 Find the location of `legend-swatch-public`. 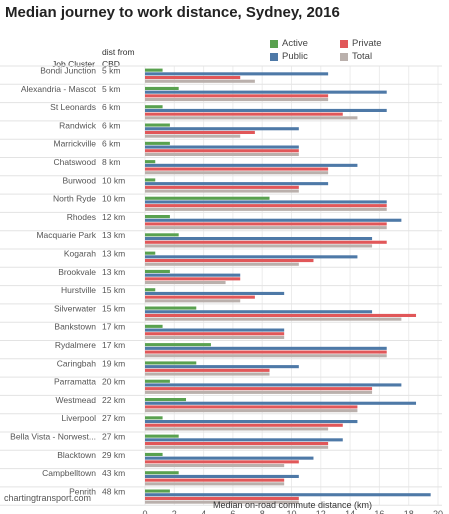

legend-swatch-public is located at coordinates (274, 56).